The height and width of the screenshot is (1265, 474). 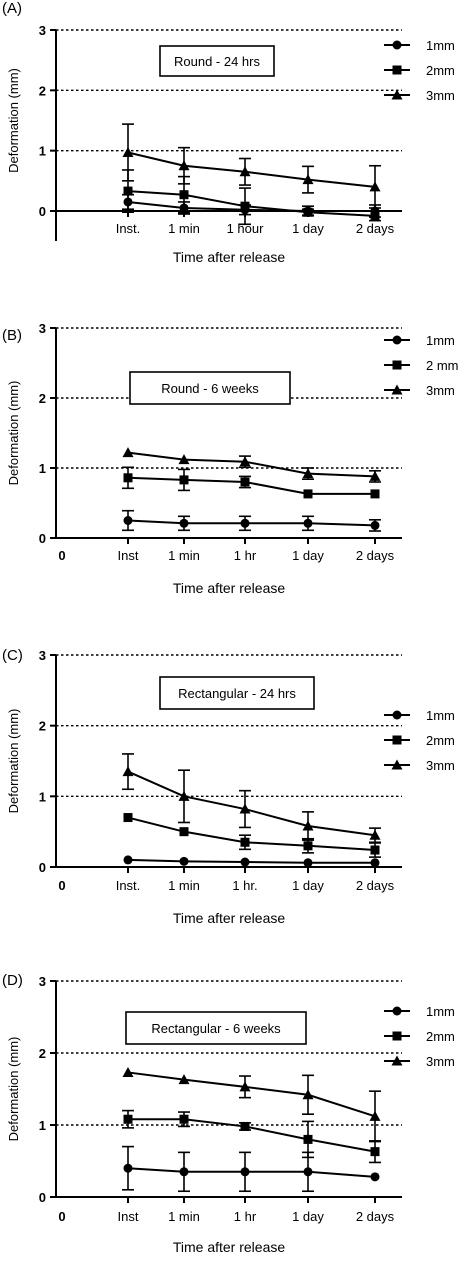 What do you see at coordinates (128, 885) in the screenshot?
I see `x-tick-label: Inst.` at bounding box center [128, 885].